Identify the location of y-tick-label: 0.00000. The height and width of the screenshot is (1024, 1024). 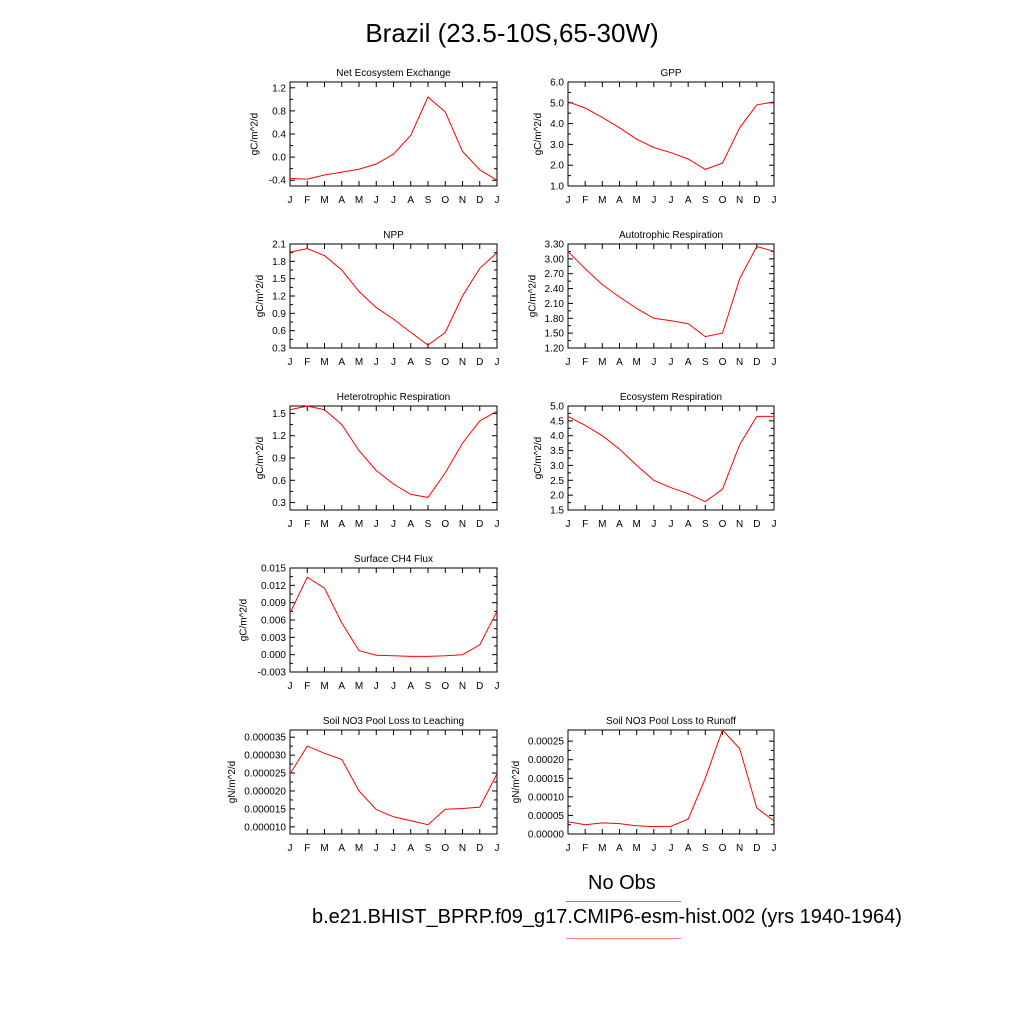
(546, 835).